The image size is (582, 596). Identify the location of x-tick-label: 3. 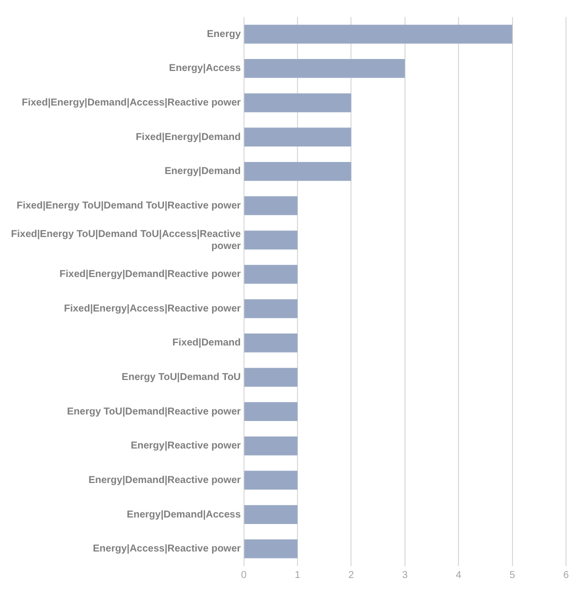
(405, 575).